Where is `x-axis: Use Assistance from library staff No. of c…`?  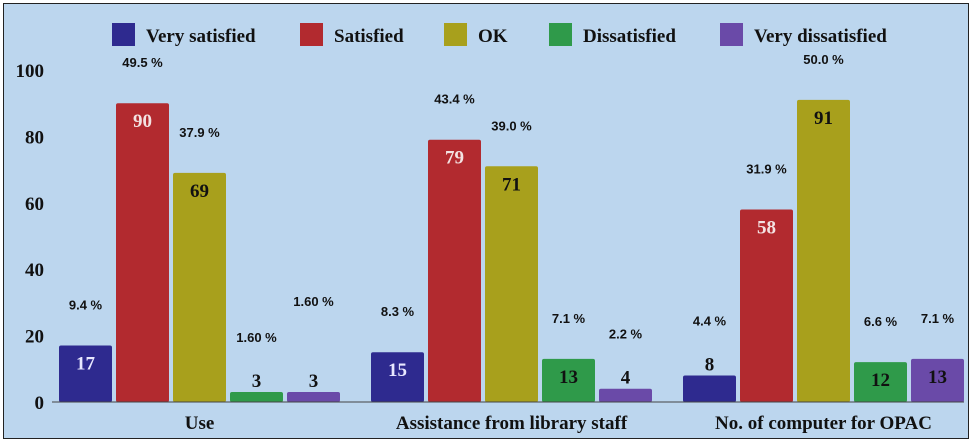
x-axis: Use Assistance from library staff No. of c… is located at coordinates (508, 417).